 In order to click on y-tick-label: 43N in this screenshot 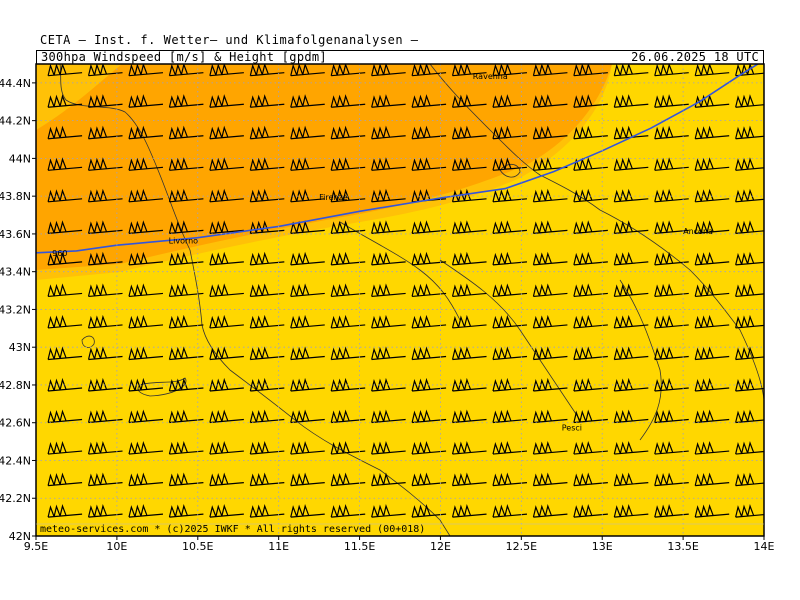, I will do `click(20, 347)`.